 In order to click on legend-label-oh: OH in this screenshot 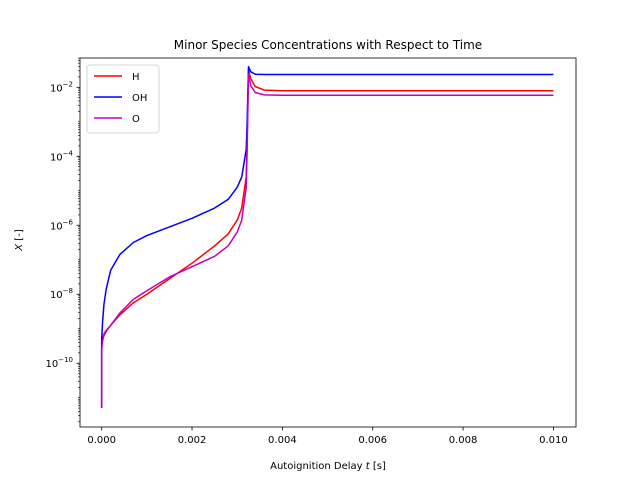, I will do `click(139, 98)`.